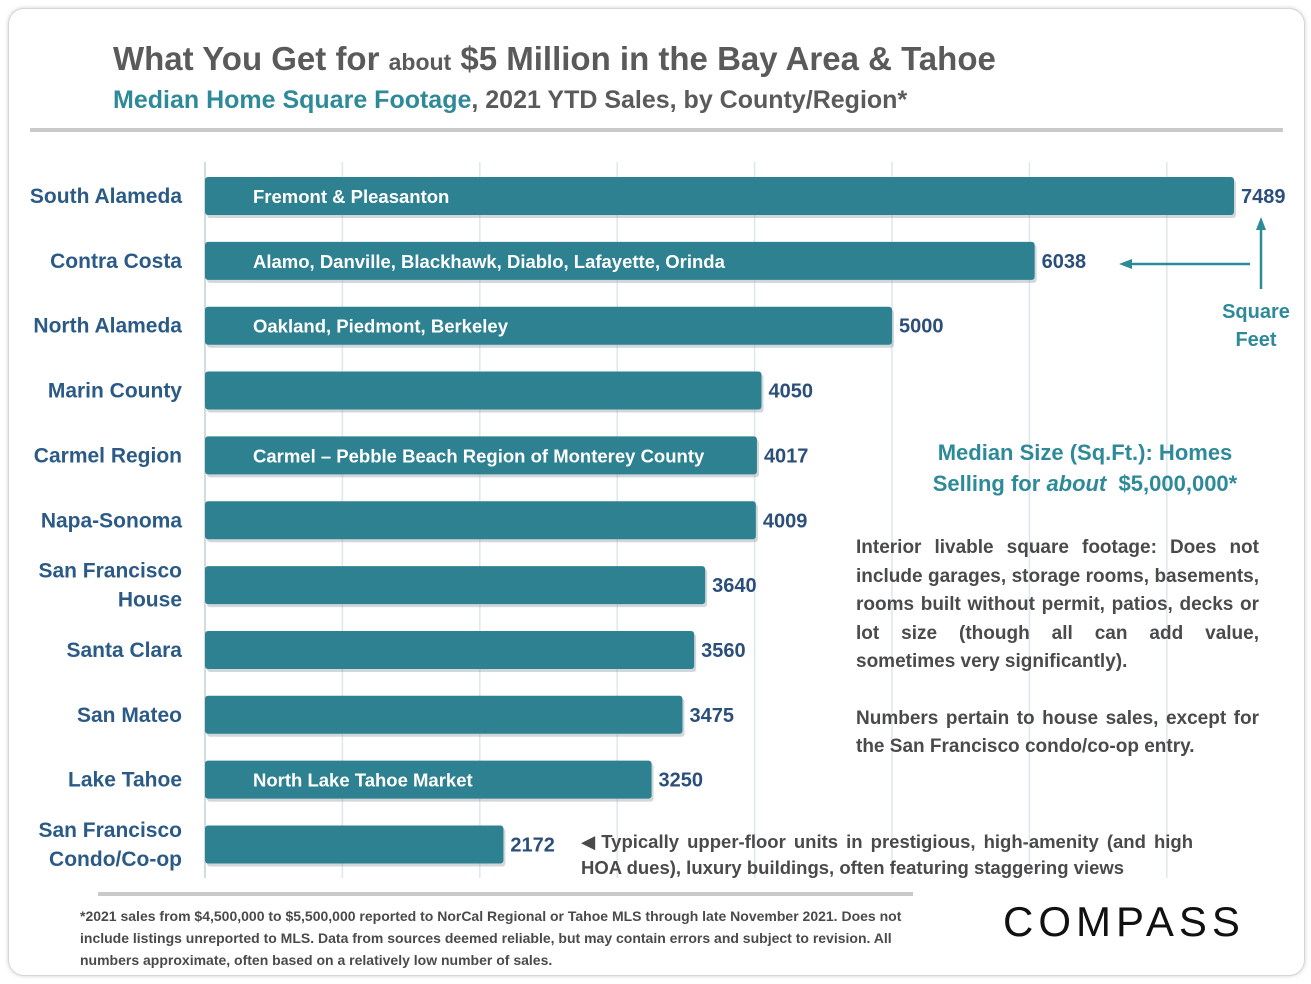  Describe the element at coordinates (125, 780) in the screenshot. I see `category-label: Lake Tahoe` at that location.